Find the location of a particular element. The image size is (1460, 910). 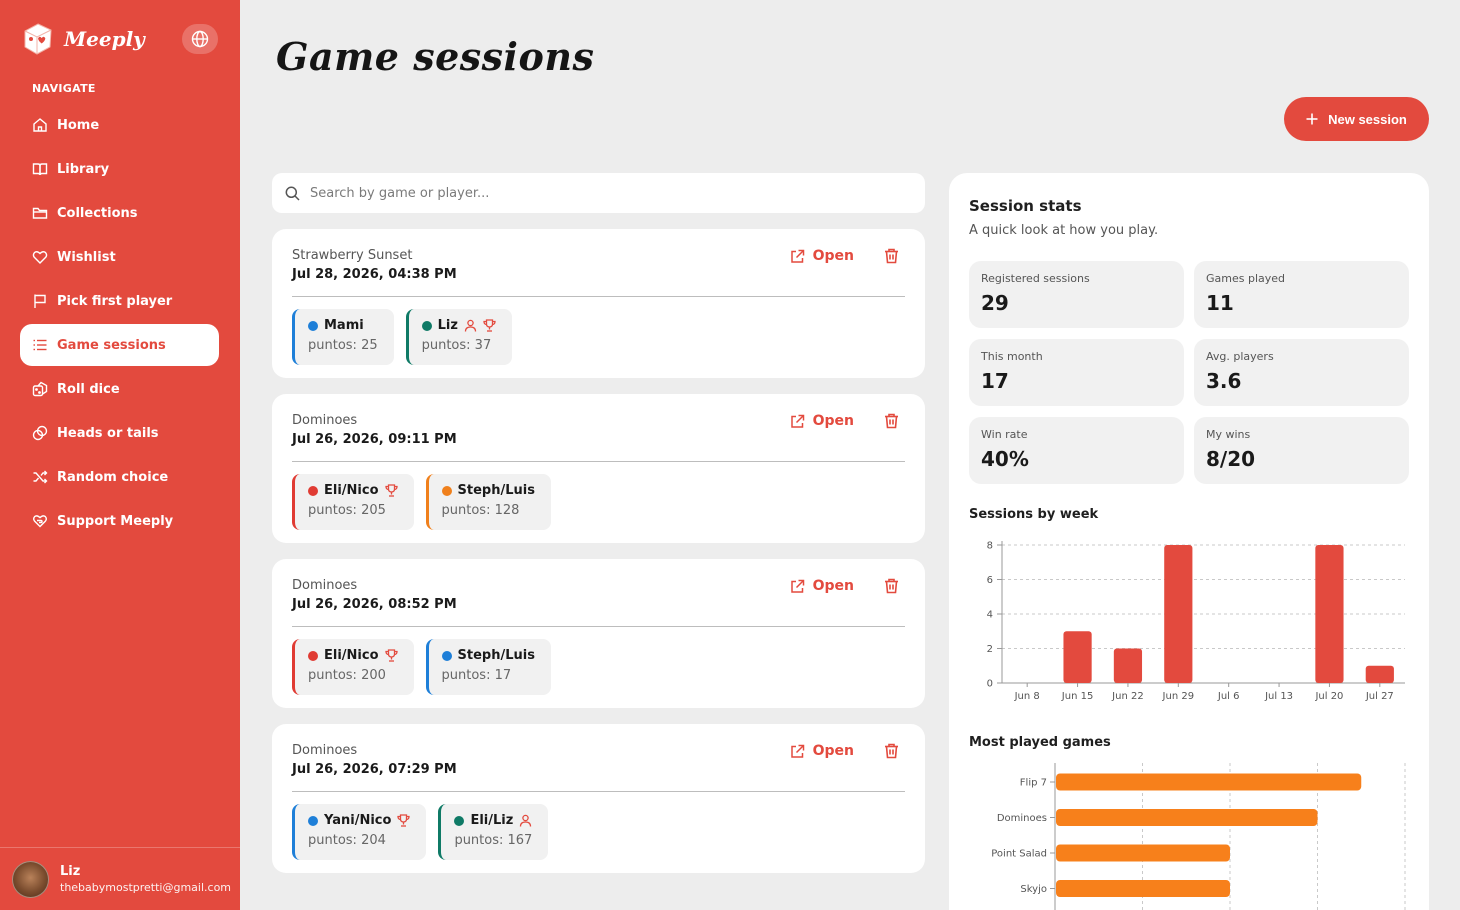

y-tick-label: 6 is located at coordinates (990, 580).